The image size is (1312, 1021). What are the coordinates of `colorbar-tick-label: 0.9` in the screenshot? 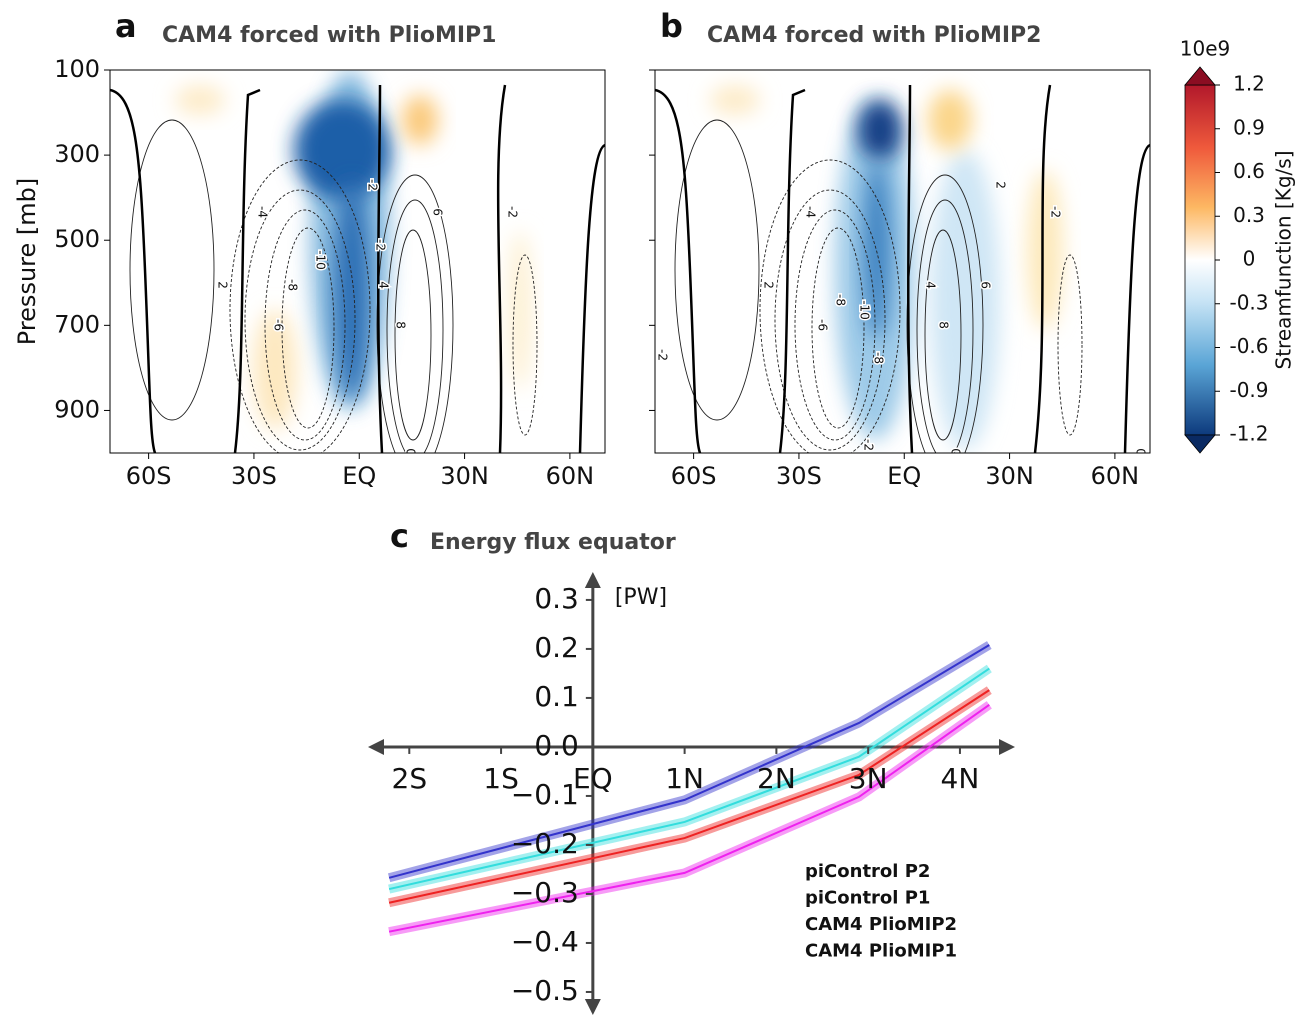 It's located at (1249, 127).